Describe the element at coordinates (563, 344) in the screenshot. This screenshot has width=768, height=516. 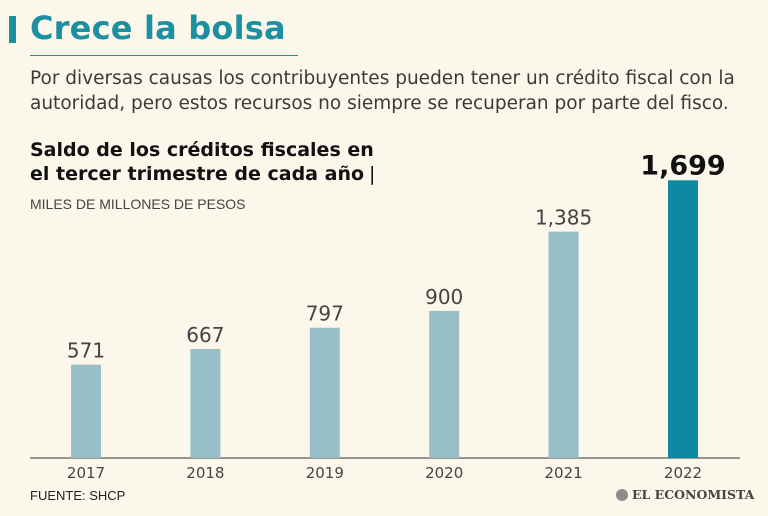
I see `bar-2021` at that location.